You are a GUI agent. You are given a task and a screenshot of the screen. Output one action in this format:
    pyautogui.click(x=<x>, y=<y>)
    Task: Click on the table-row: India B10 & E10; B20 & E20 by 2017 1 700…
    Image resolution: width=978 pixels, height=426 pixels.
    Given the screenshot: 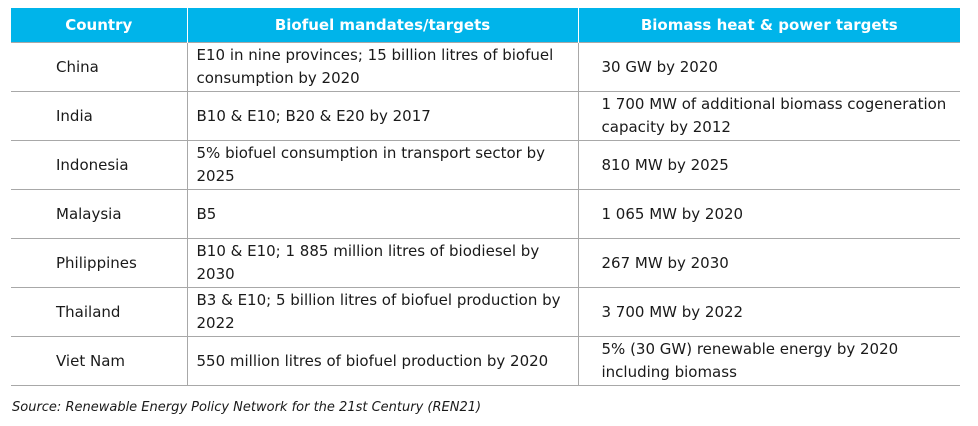 What is the action you would take?
    pyautogui.click(x=485, y=116)
    